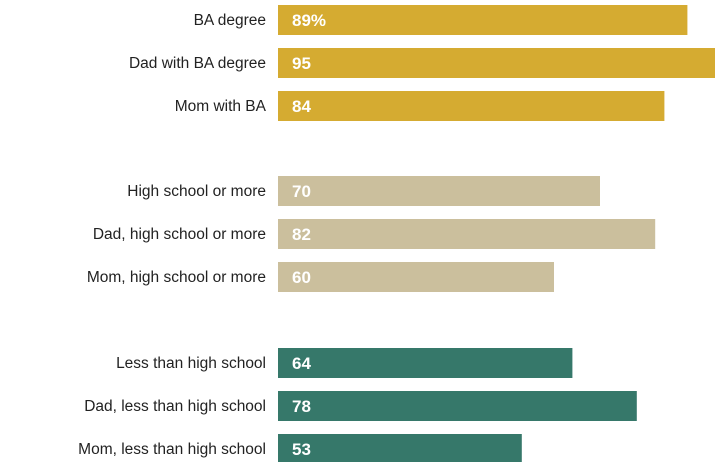 Image resolution: width=717 pixels, height=462 pixels. I want to click on value-label: 89%, so click(309, 20).